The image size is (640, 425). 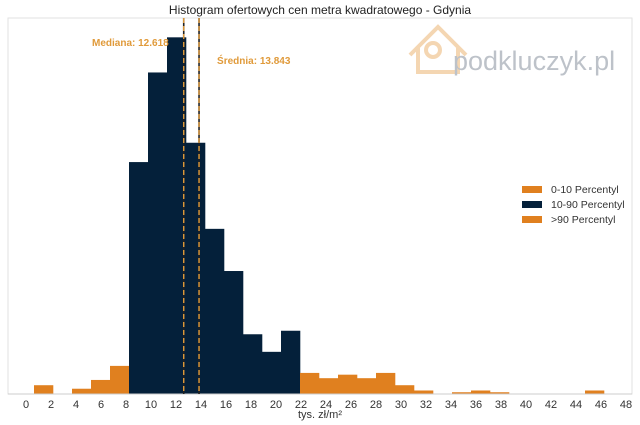 What do you see at coordinates (301, 405) in the screenshot?
I see `x-tick-label: 22` at bounding box center [301, 405].